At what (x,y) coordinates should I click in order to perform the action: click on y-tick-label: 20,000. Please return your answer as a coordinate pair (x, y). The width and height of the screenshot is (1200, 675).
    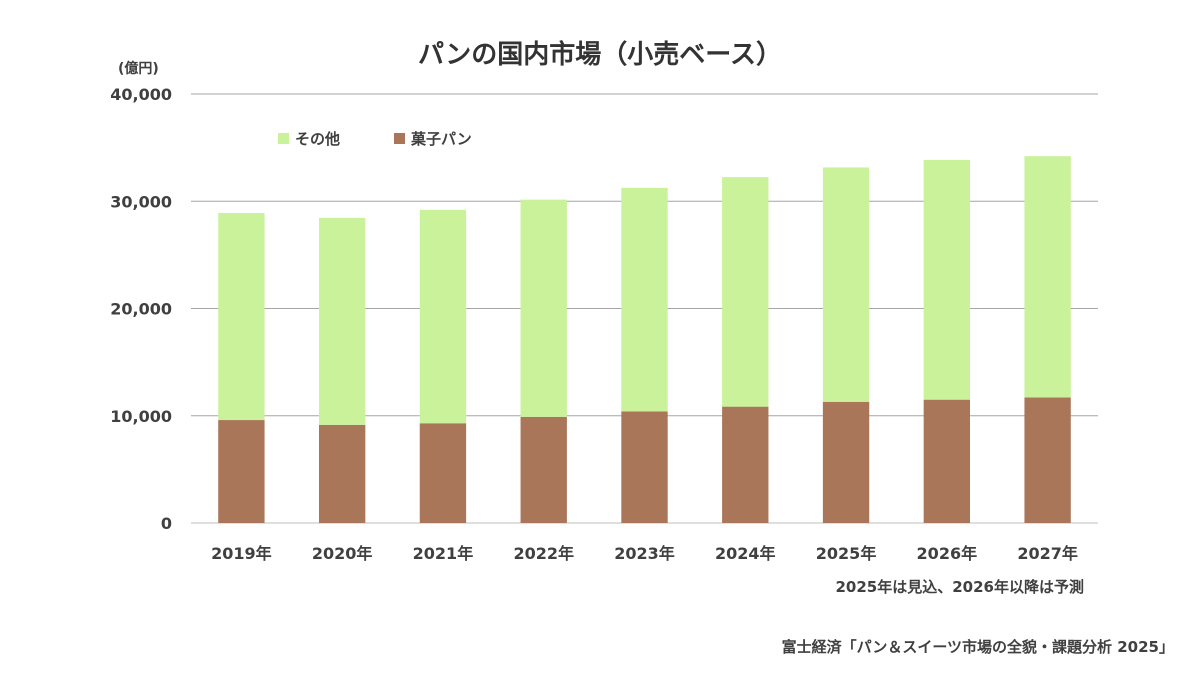
    Looking at the image, I should click on (141, 309).